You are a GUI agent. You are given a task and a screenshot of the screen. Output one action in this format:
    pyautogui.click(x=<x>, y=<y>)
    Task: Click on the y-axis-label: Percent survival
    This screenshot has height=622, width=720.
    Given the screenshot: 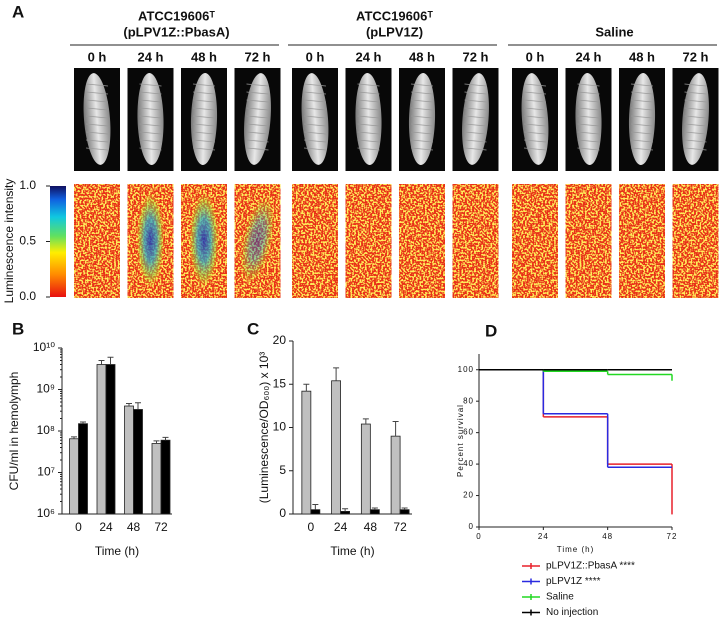 What is the action you would take?
    pyautogui.click(x=460, y=440)
    